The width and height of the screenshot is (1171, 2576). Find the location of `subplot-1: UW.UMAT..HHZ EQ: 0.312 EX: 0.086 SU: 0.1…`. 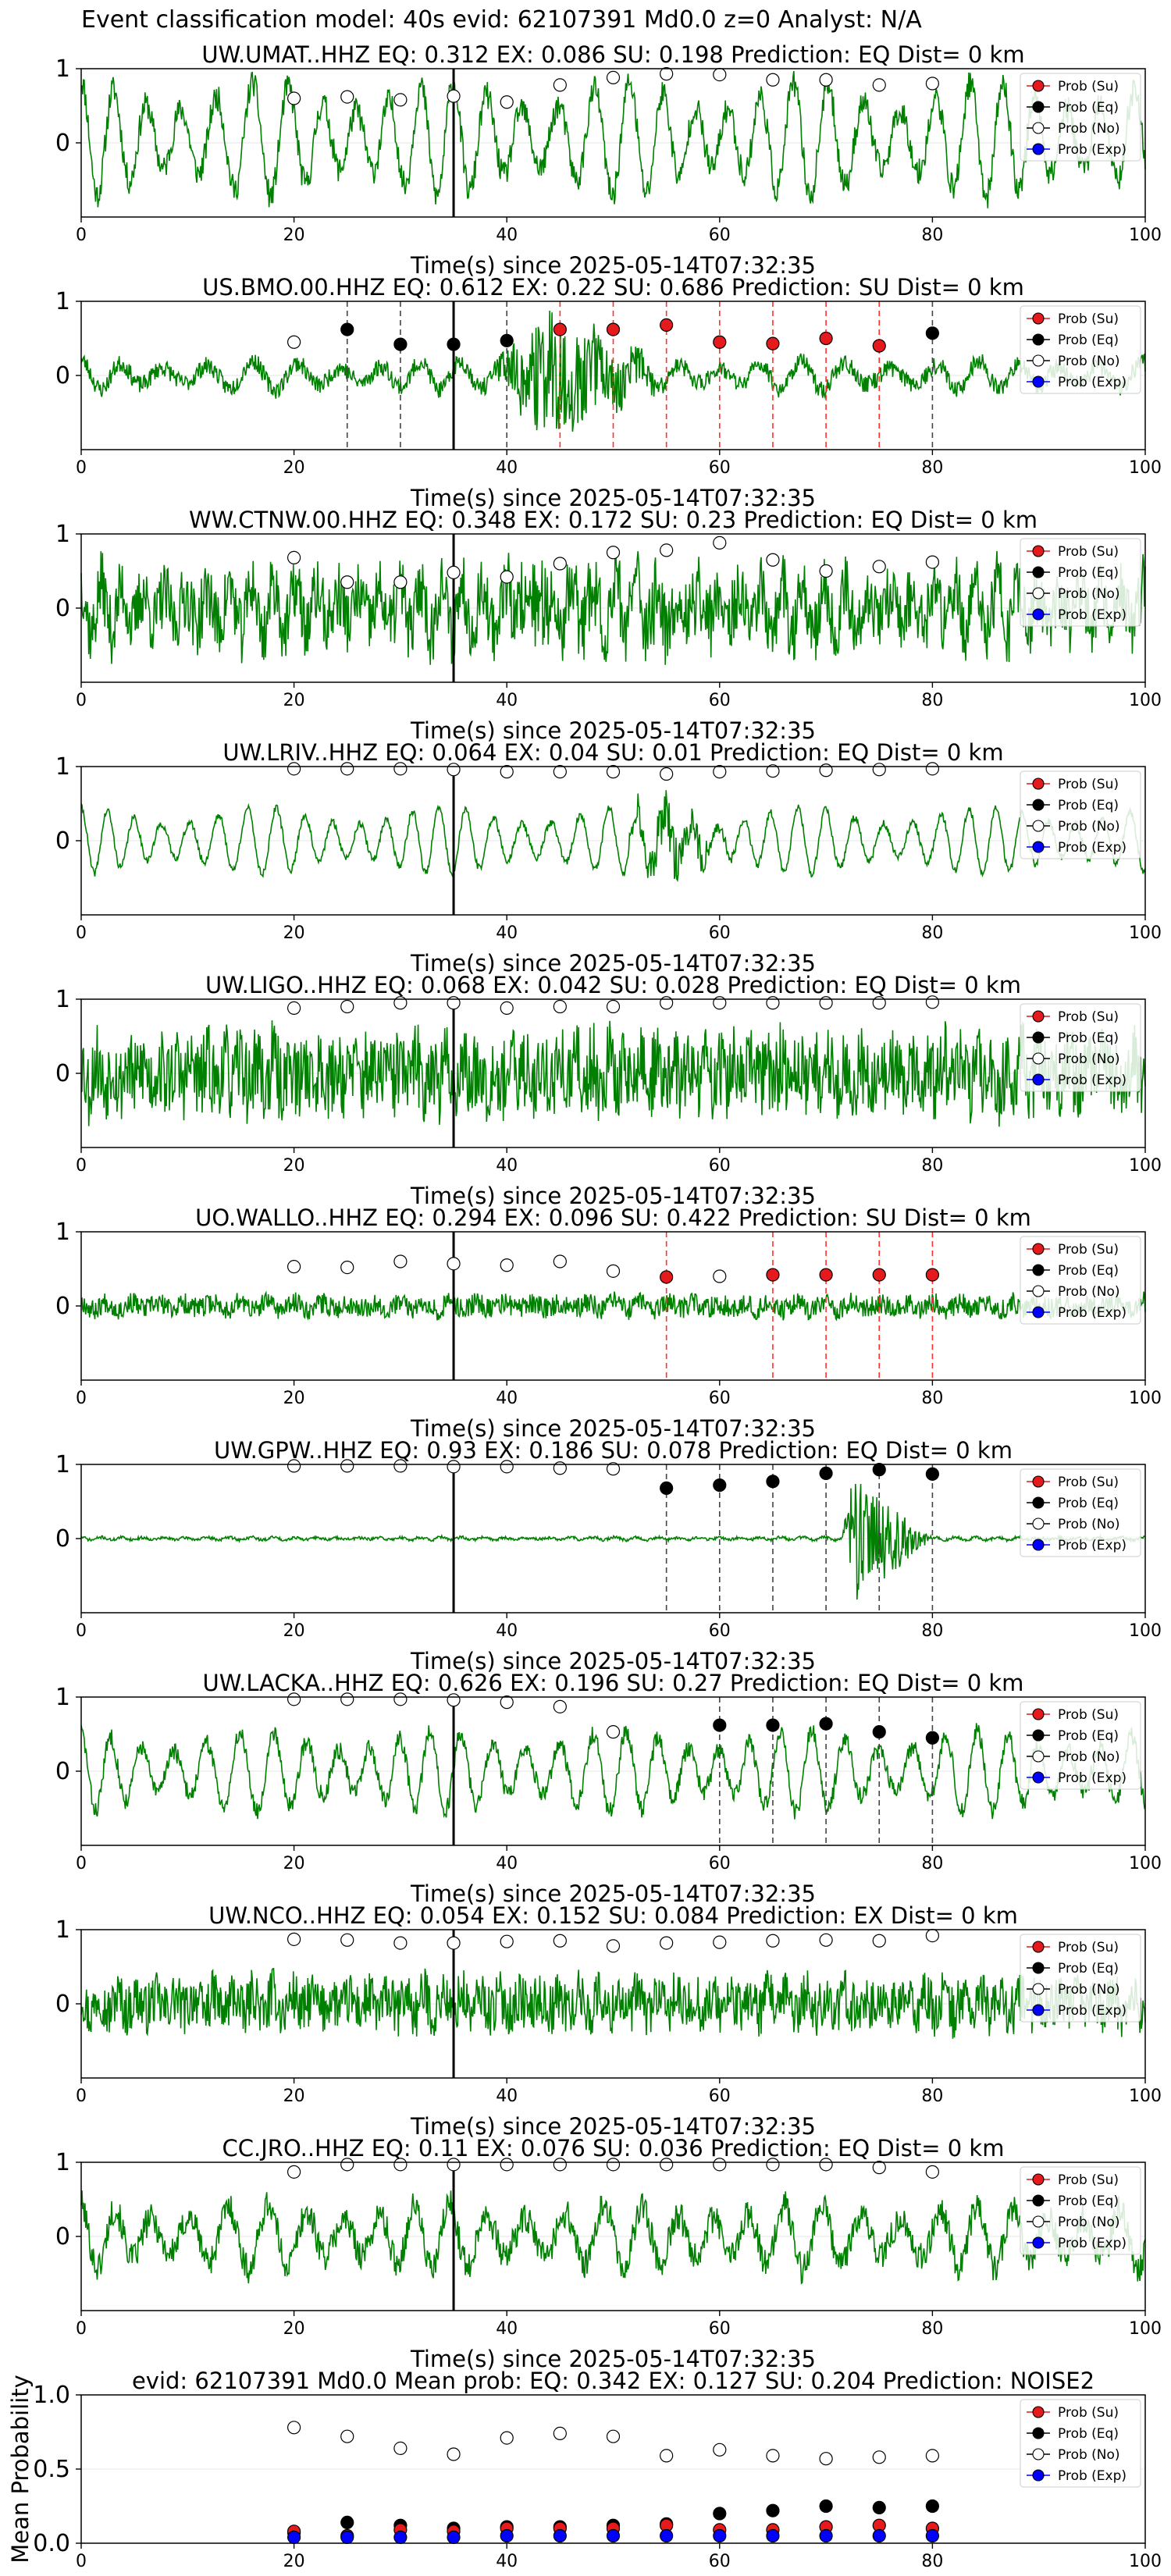

subplot-1: UW.UMAT..HHZ EQ: 0.312 EX: 0.086 SU: 0.1… is located at coordinates (608, 160).